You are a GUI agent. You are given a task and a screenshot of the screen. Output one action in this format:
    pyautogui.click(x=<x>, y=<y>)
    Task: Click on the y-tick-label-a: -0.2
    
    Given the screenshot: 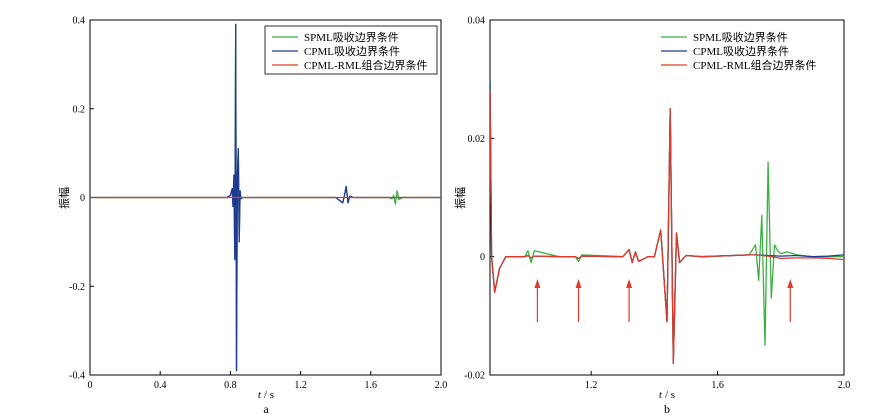 What is the action you would take?
    pyautogui.click(x=77, y=287)
    